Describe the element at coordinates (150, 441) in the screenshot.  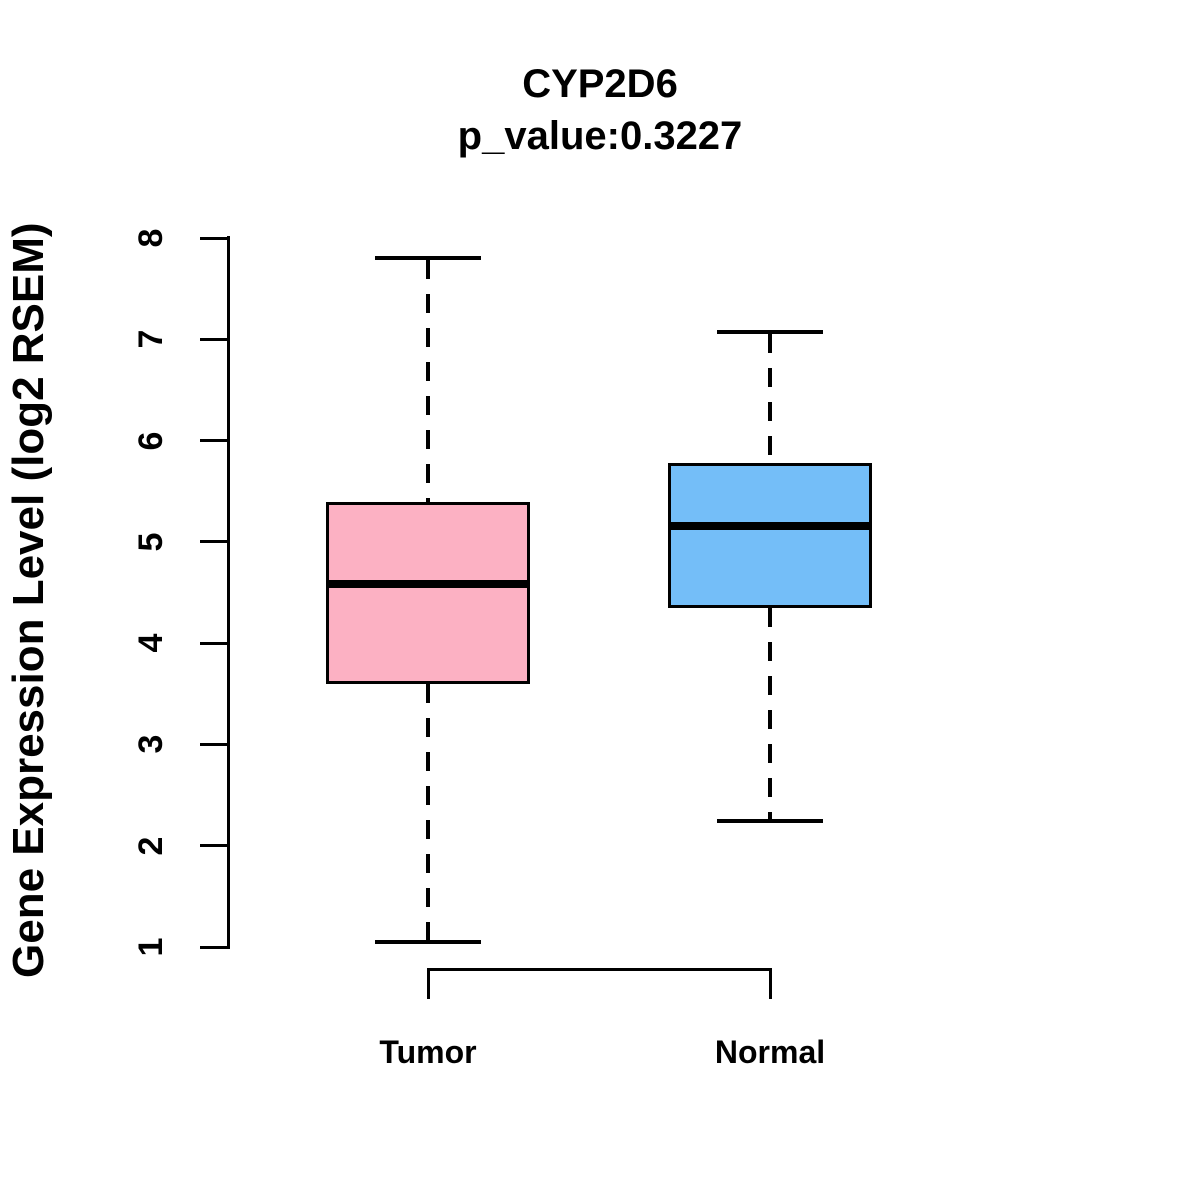
I see `y-tick-label: 6` at that location.